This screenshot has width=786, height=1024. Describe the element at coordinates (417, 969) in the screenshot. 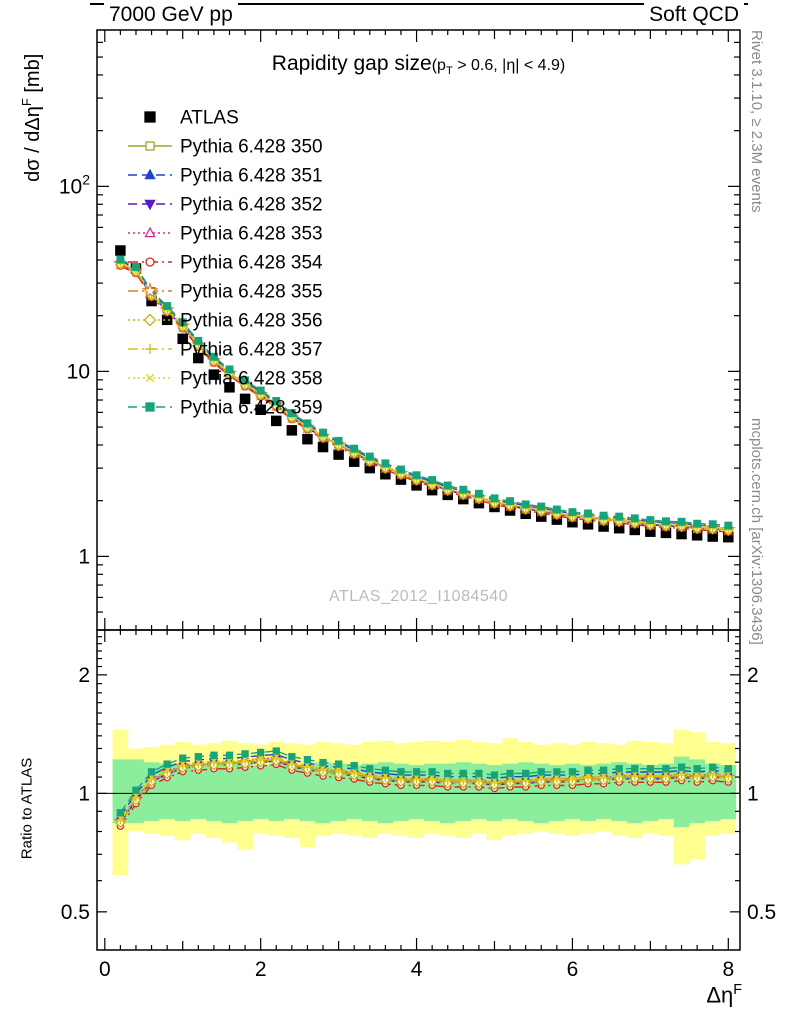

I see `x-tick-label: 4` at that location.